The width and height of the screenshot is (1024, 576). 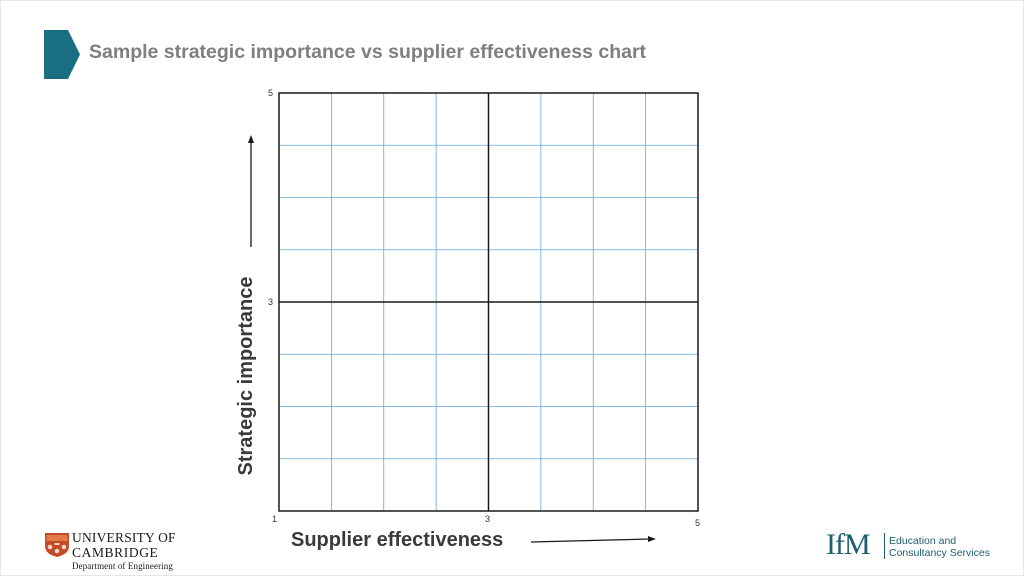 What do you see at coordinates (848, 544) in the screenshot?
I see `ifm-logo: IfM` at bounding box center [848, 544].